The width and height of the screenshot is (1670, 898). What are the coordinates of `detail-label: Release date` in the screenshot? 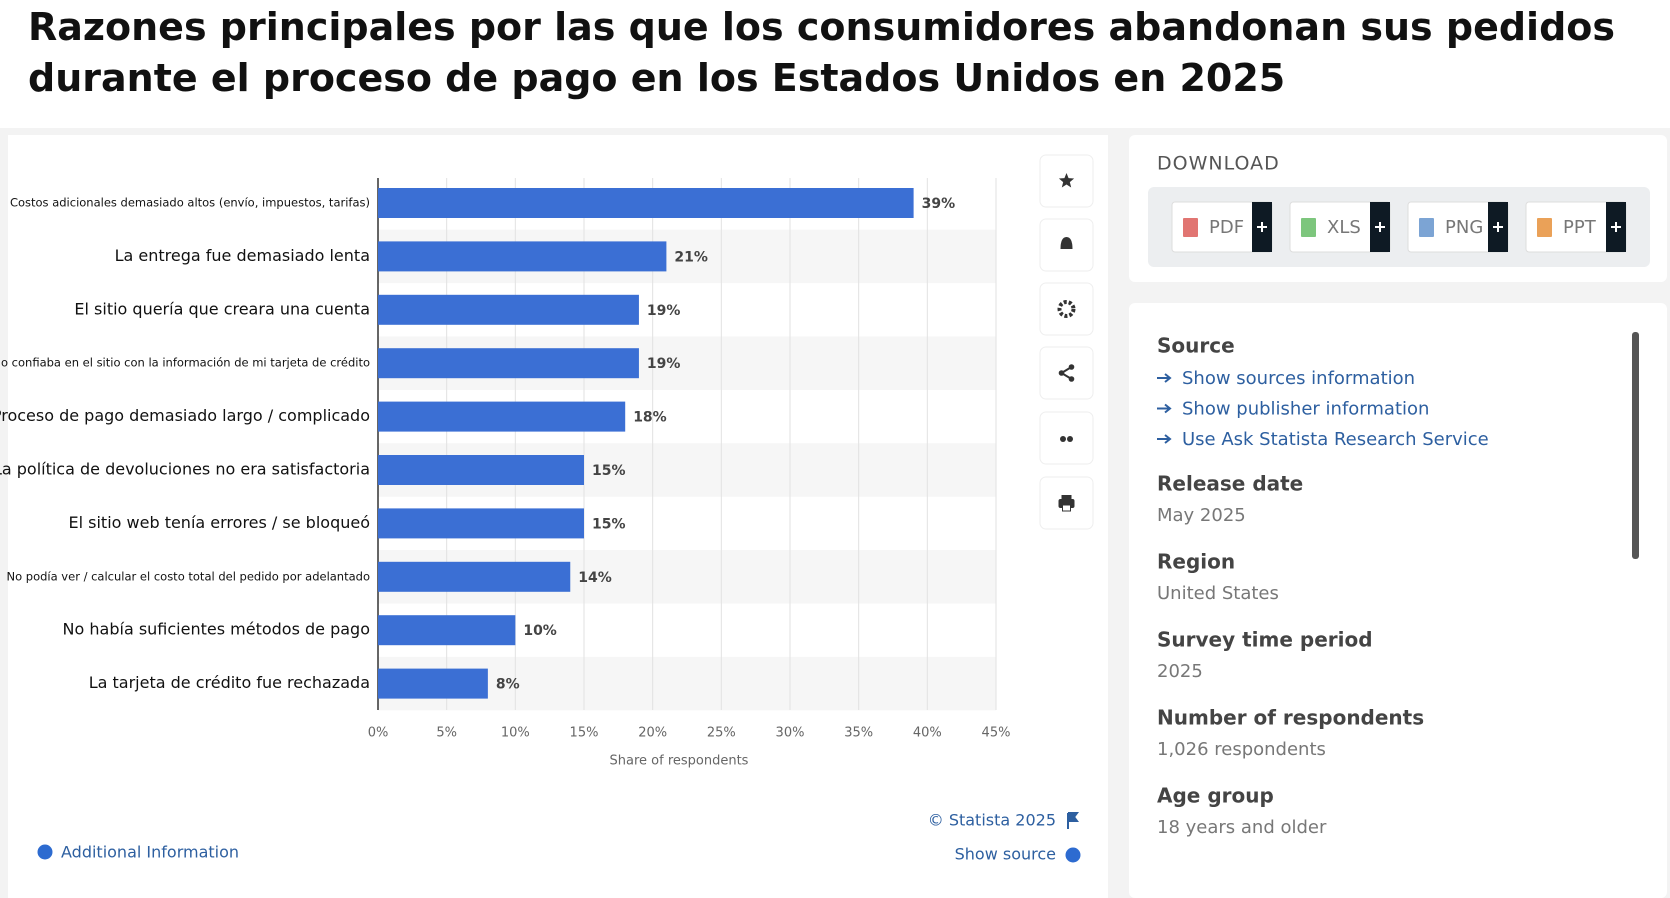 It's located at (1230, 484).